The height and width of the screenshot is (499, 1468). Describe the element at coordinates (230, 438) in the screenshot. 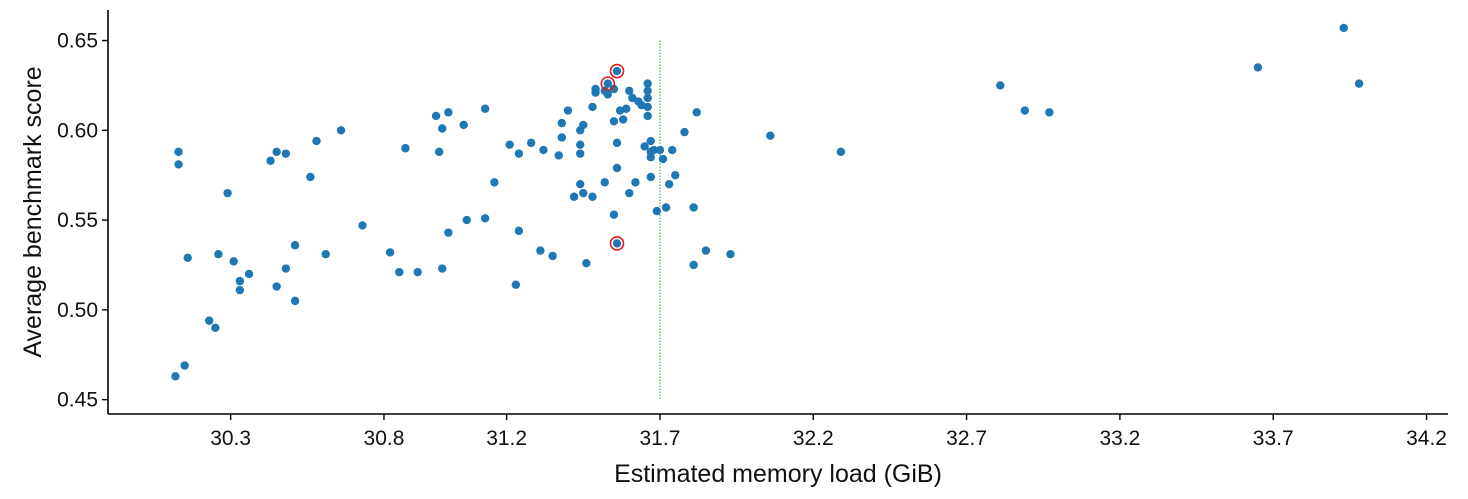

I see `x-tick-label: 30.3` at that location.